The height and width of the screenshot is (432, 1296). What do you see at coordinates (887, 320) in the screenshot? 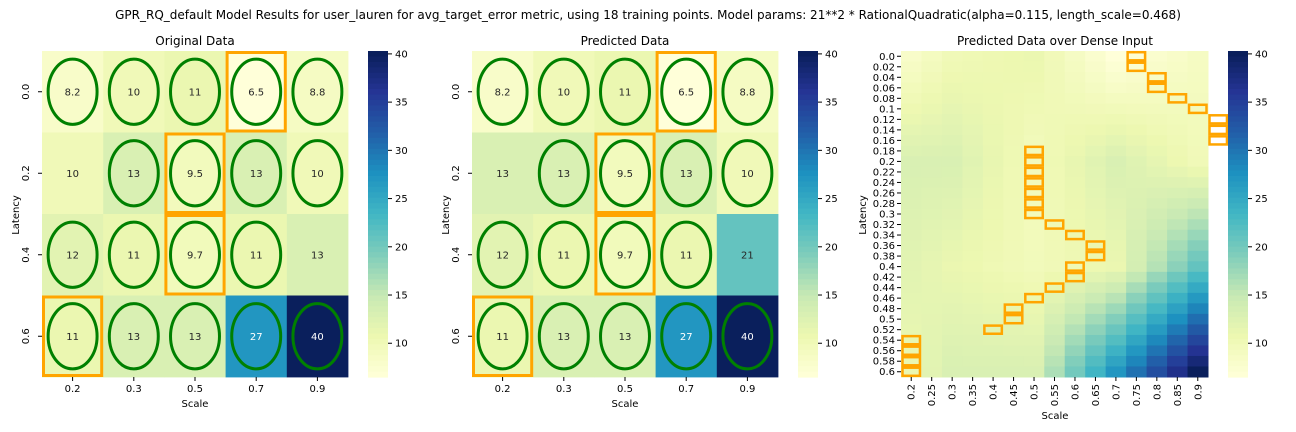
I see `y-tick-label: 0.5` at bounding box center [887, 320].